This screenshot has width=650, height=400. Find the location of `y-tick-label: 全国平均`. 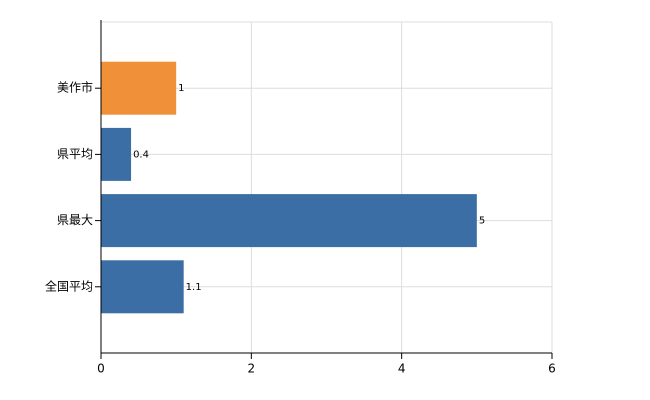

y-tick-label: 全国平均 is located at coordinates (69, 285).